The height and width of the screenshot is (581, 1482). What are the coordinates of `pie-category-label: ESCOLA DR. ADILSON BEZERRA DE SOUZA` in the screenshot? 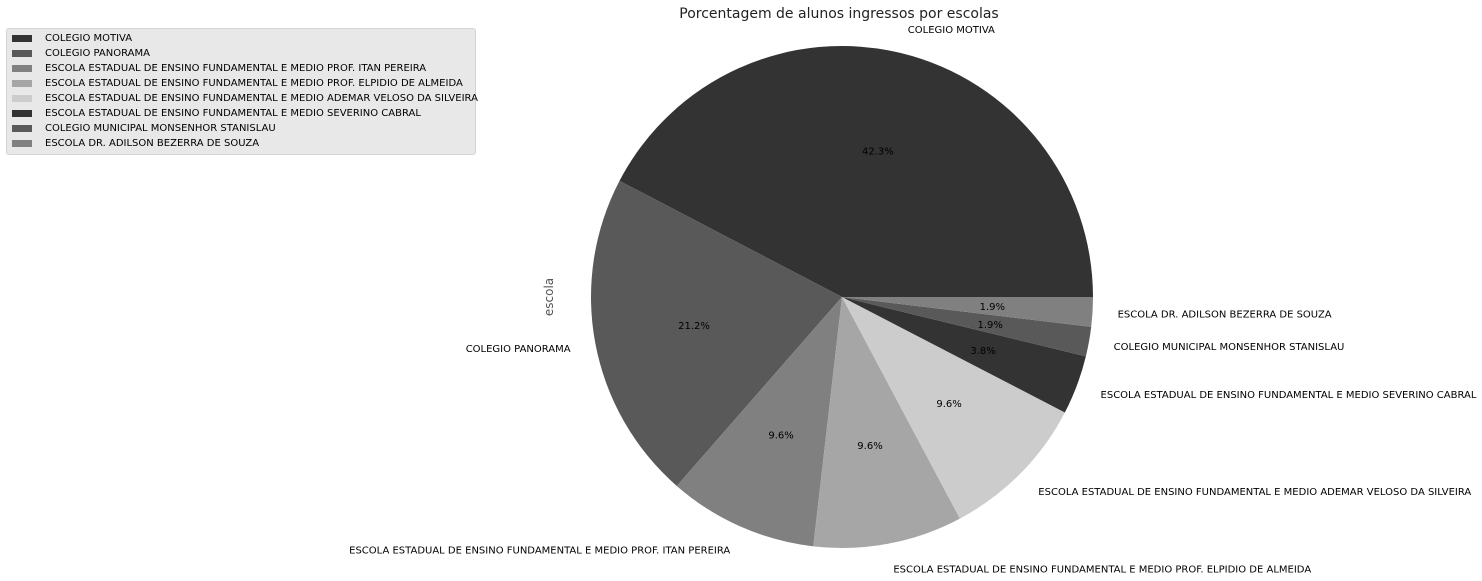 It's located at (1225, 314).